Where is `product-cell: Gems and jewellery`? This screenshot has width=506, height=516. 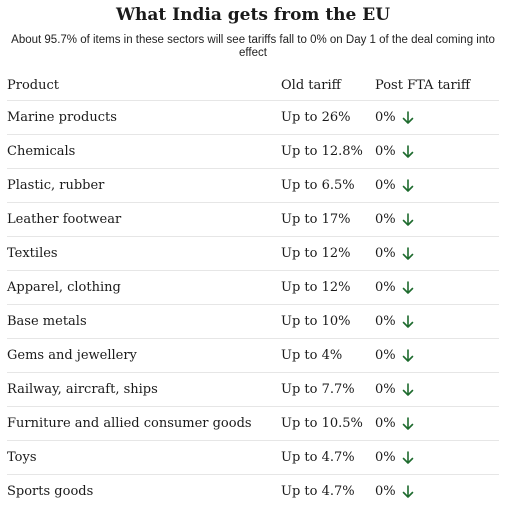 product-cell: Gems and jewellery is located at coordinates (144, 355).